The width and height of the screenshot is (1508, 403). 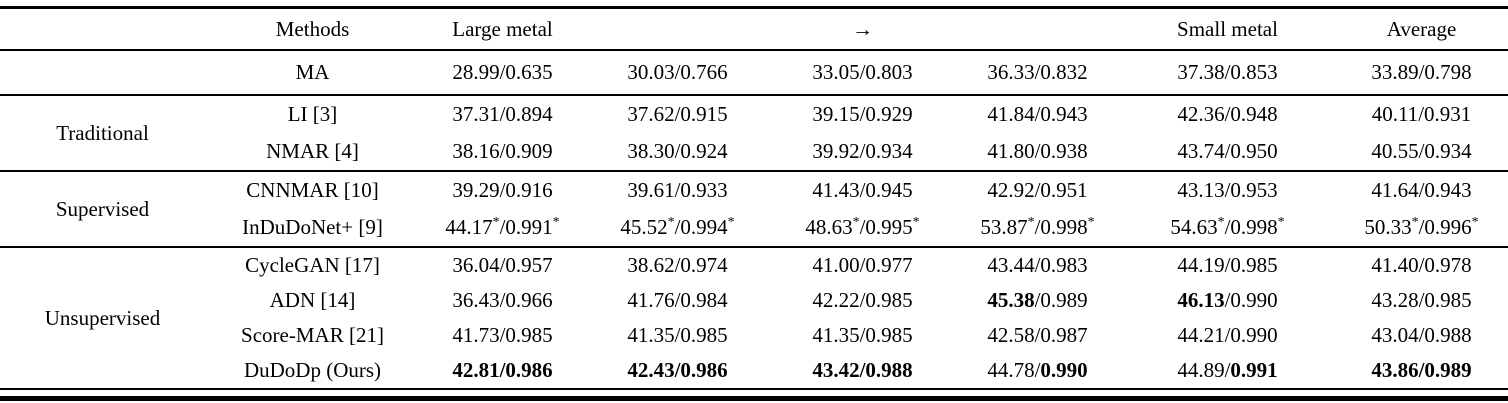 I want to click on metric-cell: 41.00/0.977, so click(x=862, y=265).